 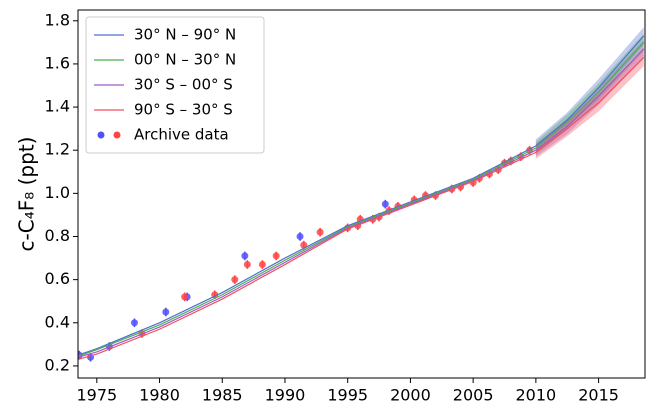 What do you see at coordinates (57, 19) in the screenshot?
I see `y-tick-label: 1.8` at bounding box center [57, 19].